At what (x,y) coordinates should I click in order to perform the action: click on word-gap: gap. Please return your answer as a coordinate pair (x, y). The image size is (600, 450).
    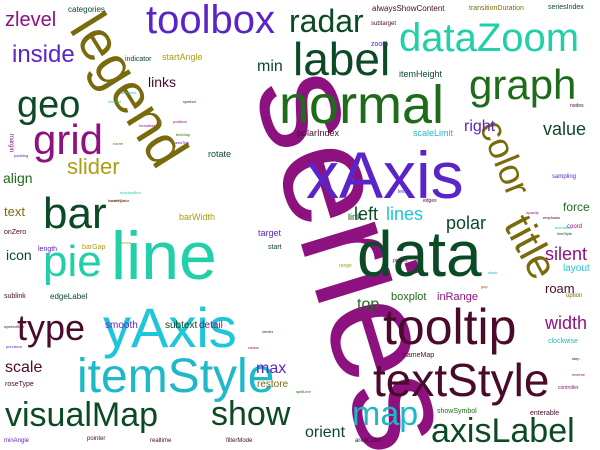
    Looking at the image, I should click on (484, 286).